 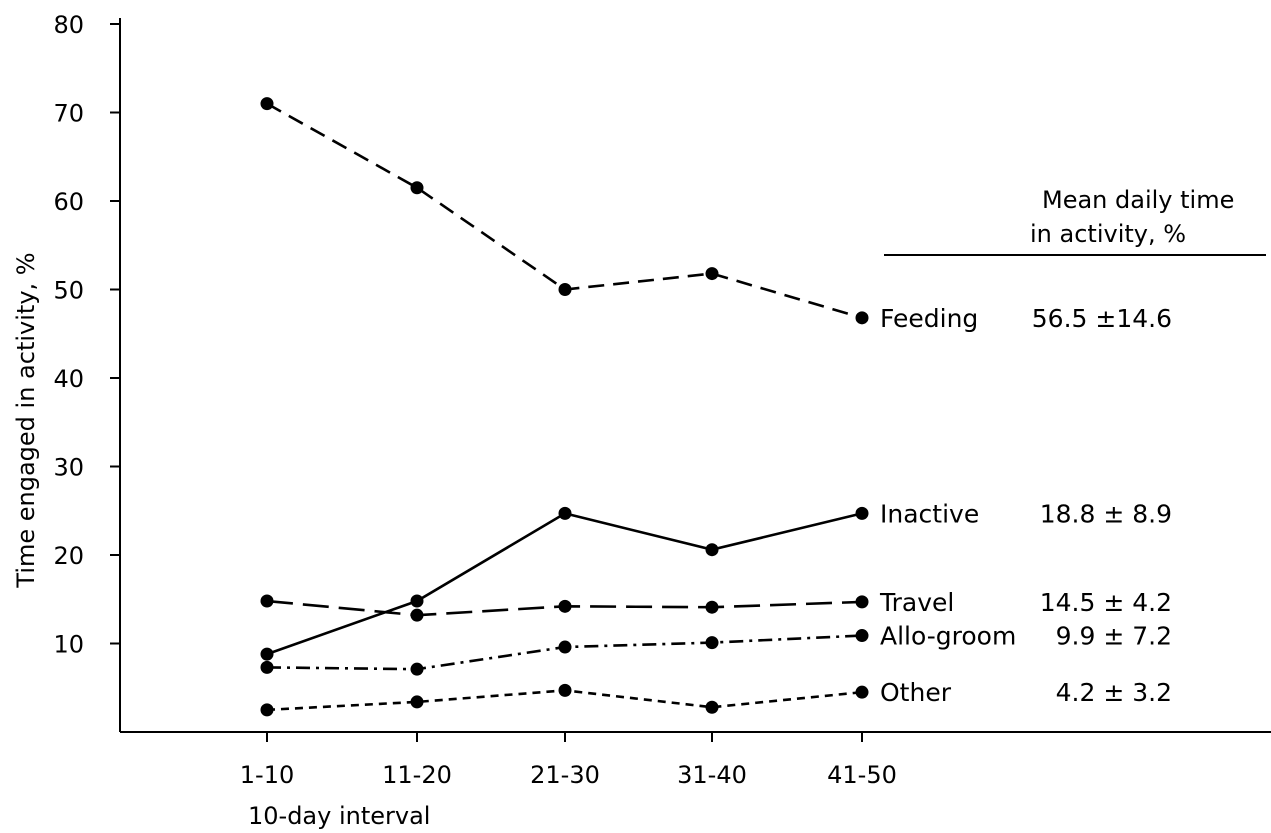 I want to click on series-label-travel: Travel, so click(x=916, y=602).